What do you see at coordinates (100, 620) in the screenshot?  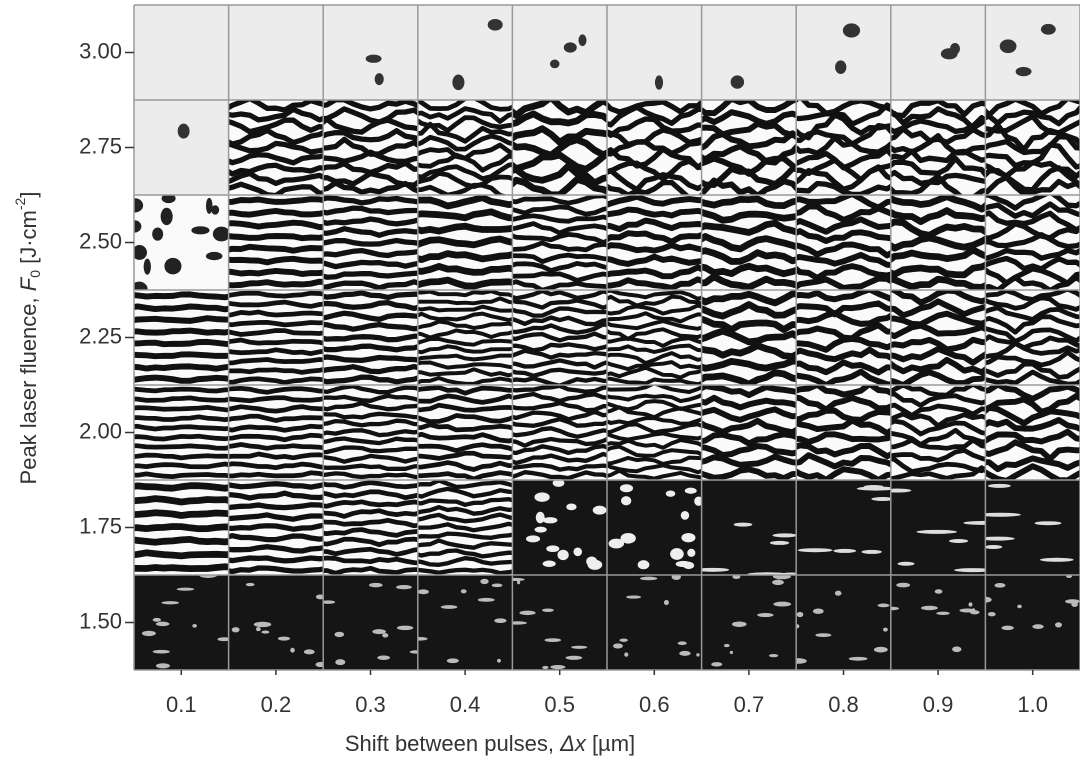 I see `y-tick-label: 1.50` at bounding box center [100, 620].